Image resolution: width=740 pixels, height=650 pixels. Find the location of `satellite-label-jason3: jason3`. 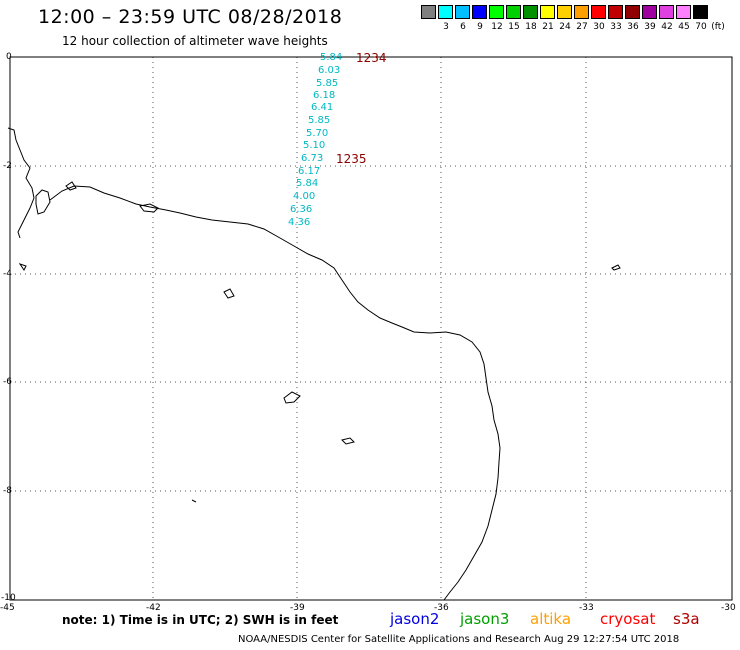

satellite-label-jason3: jason3 is located at coordinates (485, 619).